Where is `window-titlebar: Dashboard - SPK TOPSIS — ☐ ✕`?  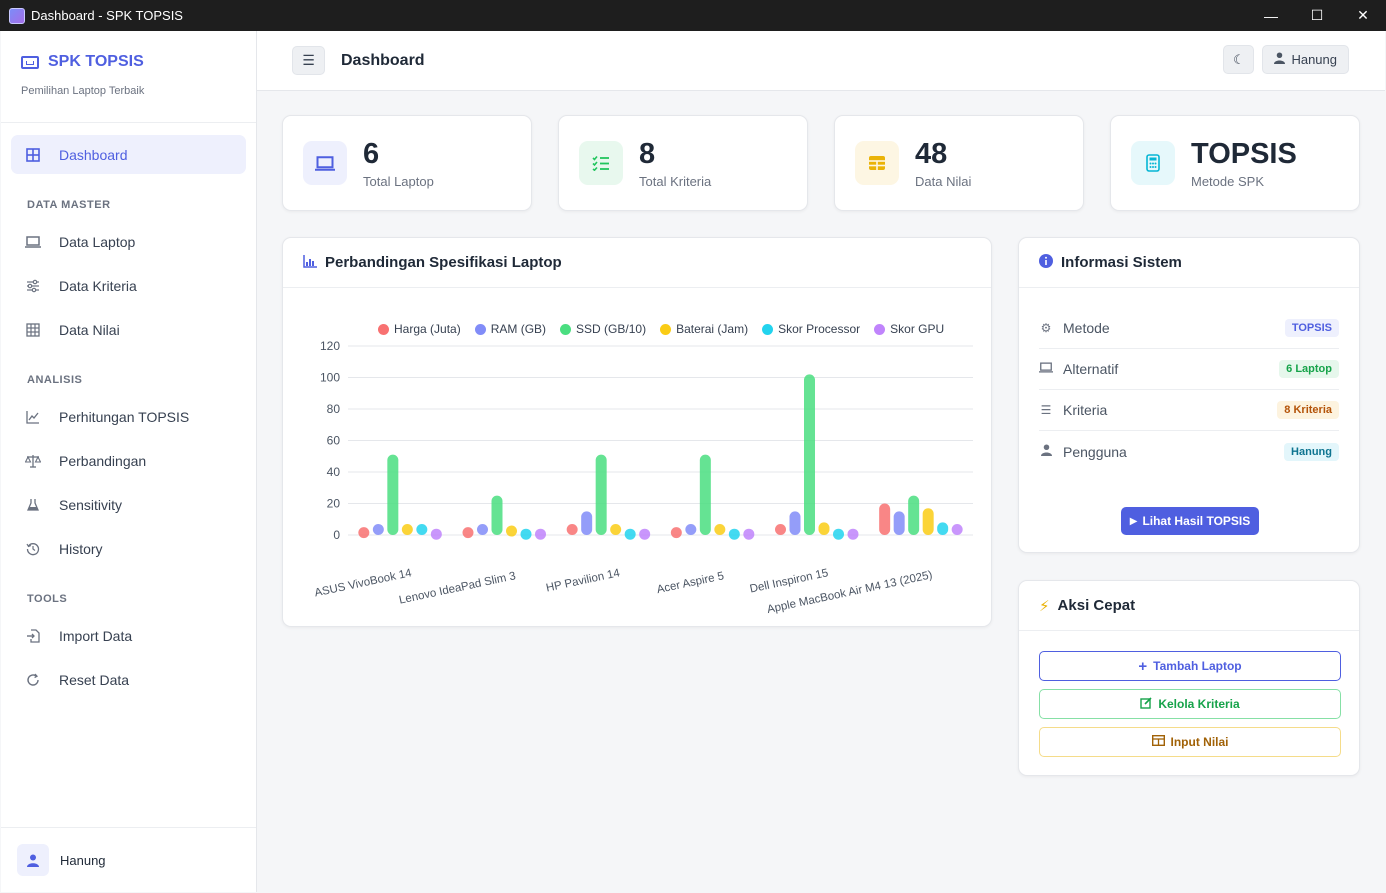 window-titlebar: Dashboard - SPK TOPSIS — ☐ ✕ is located at coordinates (693, 15).